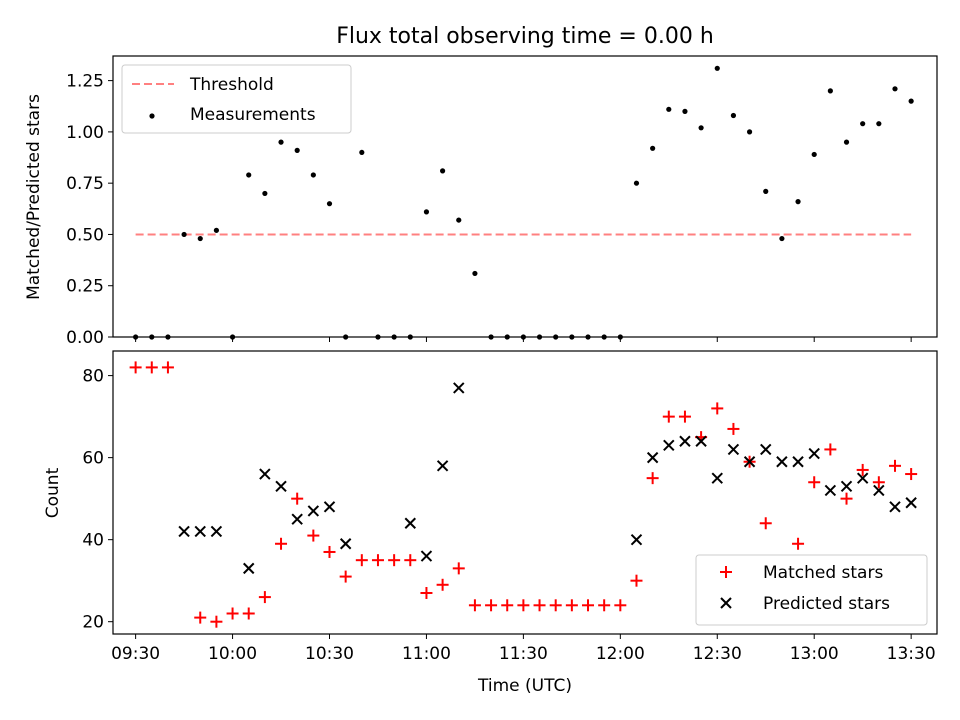 The image size is (960, 720). I want to click on top-legend: Threshold Measurements, so click(236, 99).